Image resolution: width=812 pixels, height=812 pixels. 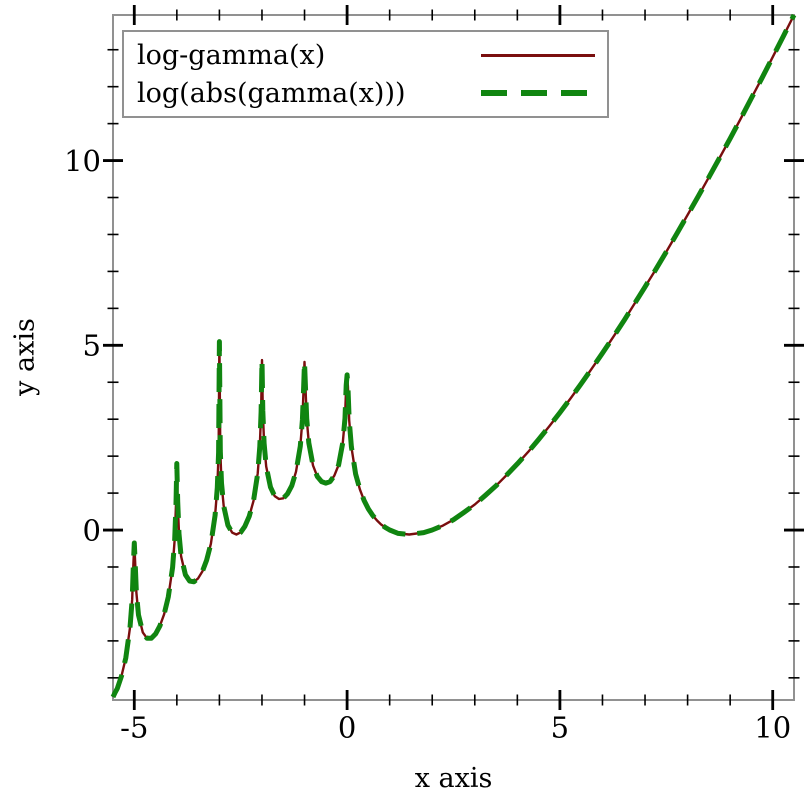 I want to click on x-axis-label: x axis, so click(x=453, y=778).